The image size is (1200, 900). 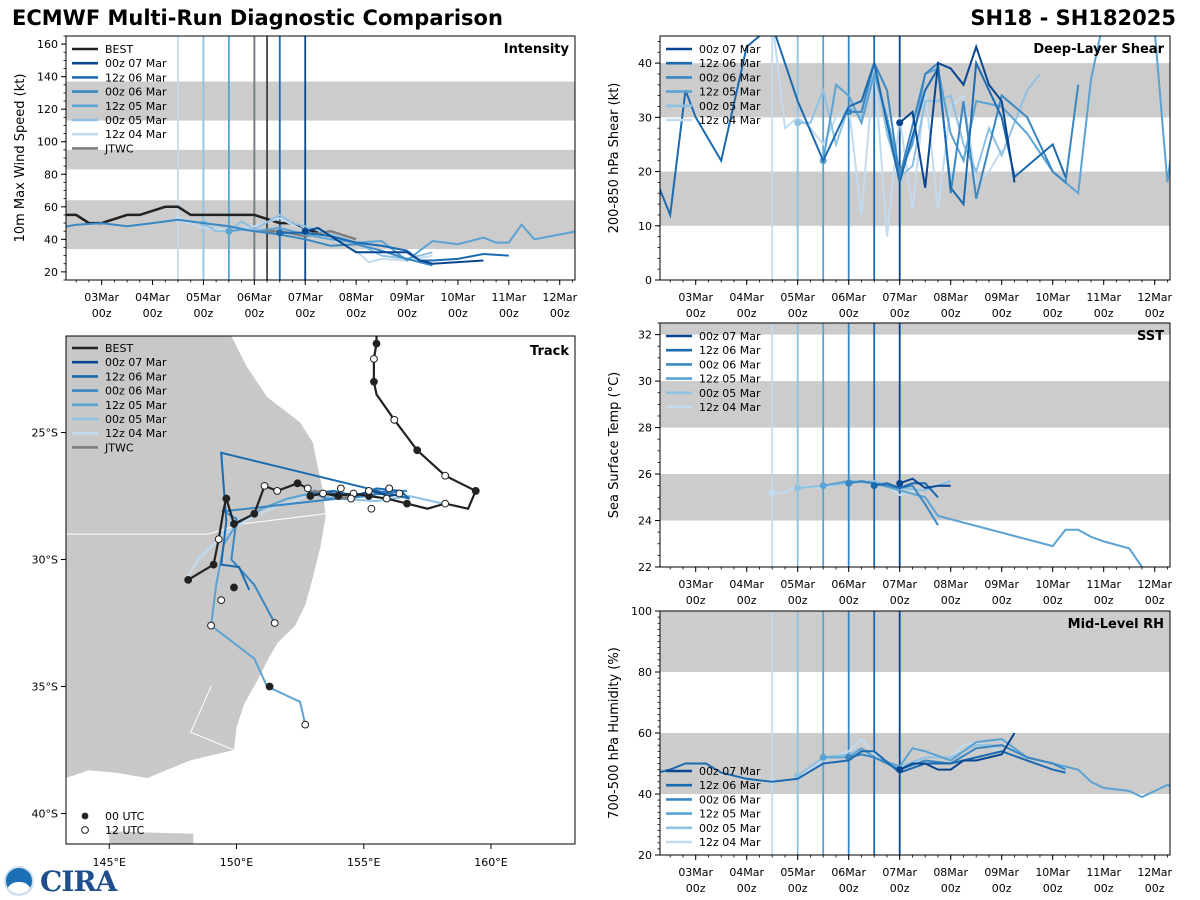 I want to click on sst-legend-label: 12z 05 Mar, so click(x=730, y=379).